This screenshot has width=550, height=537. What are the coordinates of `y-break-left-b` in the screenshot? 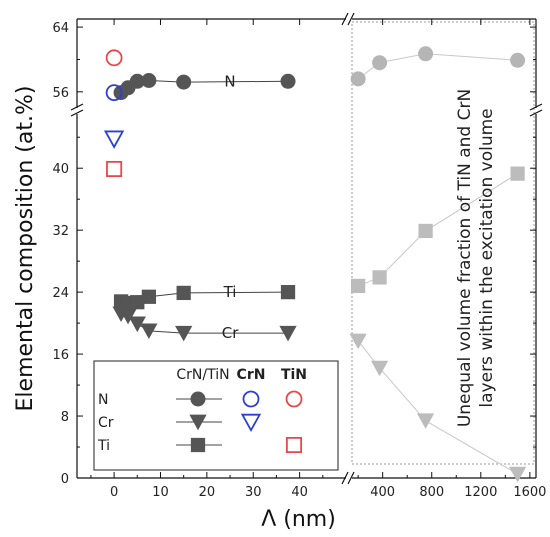 It's located at (77, 113).